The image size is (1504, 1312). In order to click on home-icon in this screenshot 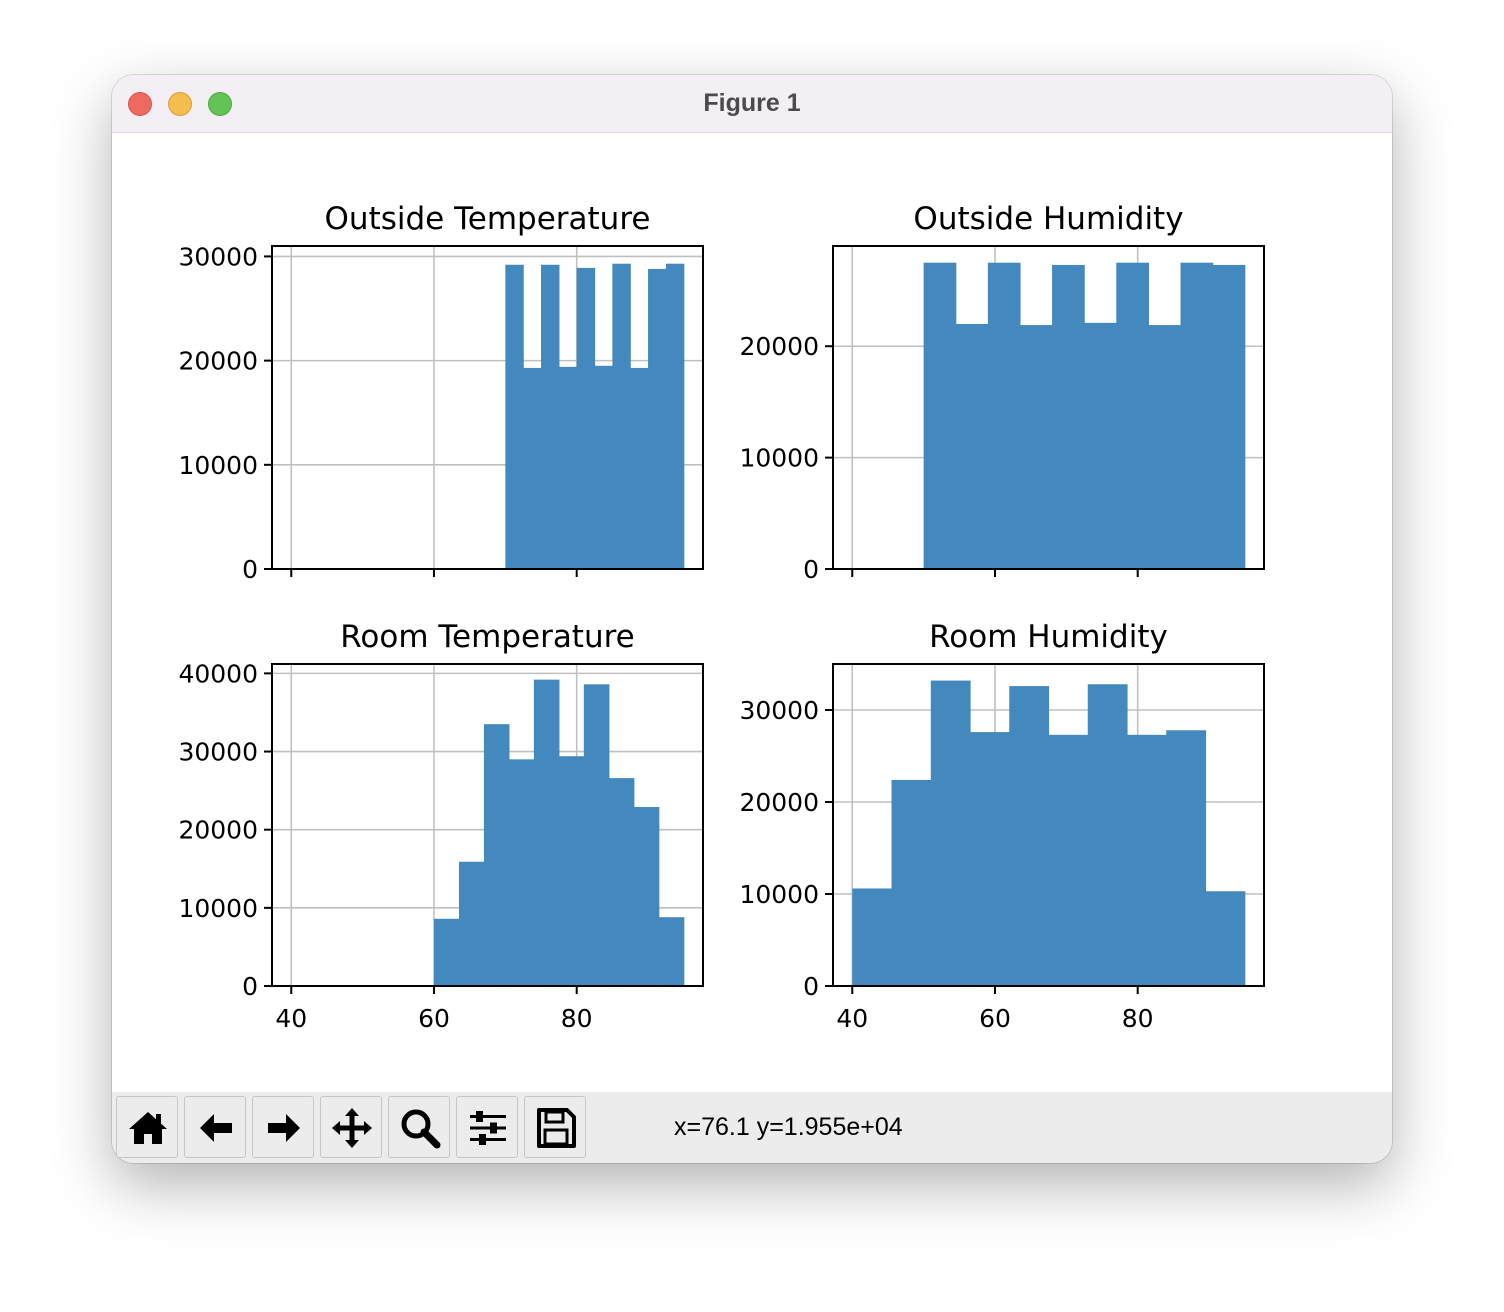, I will do `click(148, 1128)`.